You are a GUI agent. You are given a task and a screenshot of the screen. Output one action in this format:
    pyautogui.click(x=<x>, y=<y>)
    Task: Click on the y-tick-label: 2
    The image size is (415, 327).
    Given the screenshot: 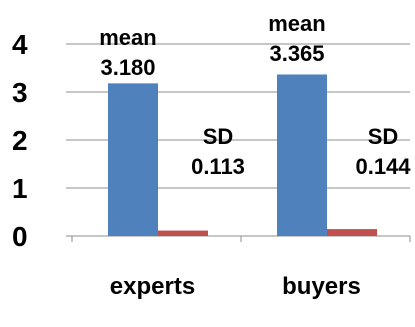 What is the action you would take?
    pyautogui.click(x=20, y=140)
    